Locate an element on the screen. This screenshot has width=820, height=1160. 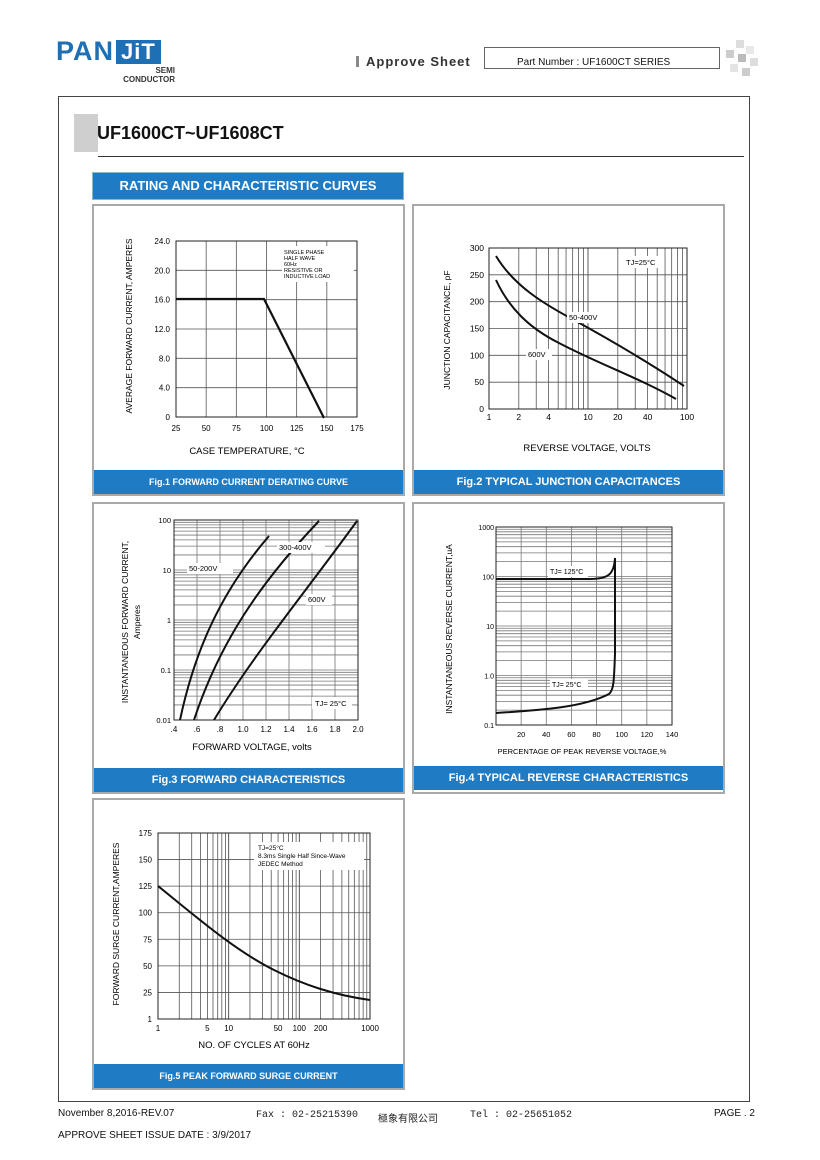
fig4-curve-25c is located at coordinates (555, 636).